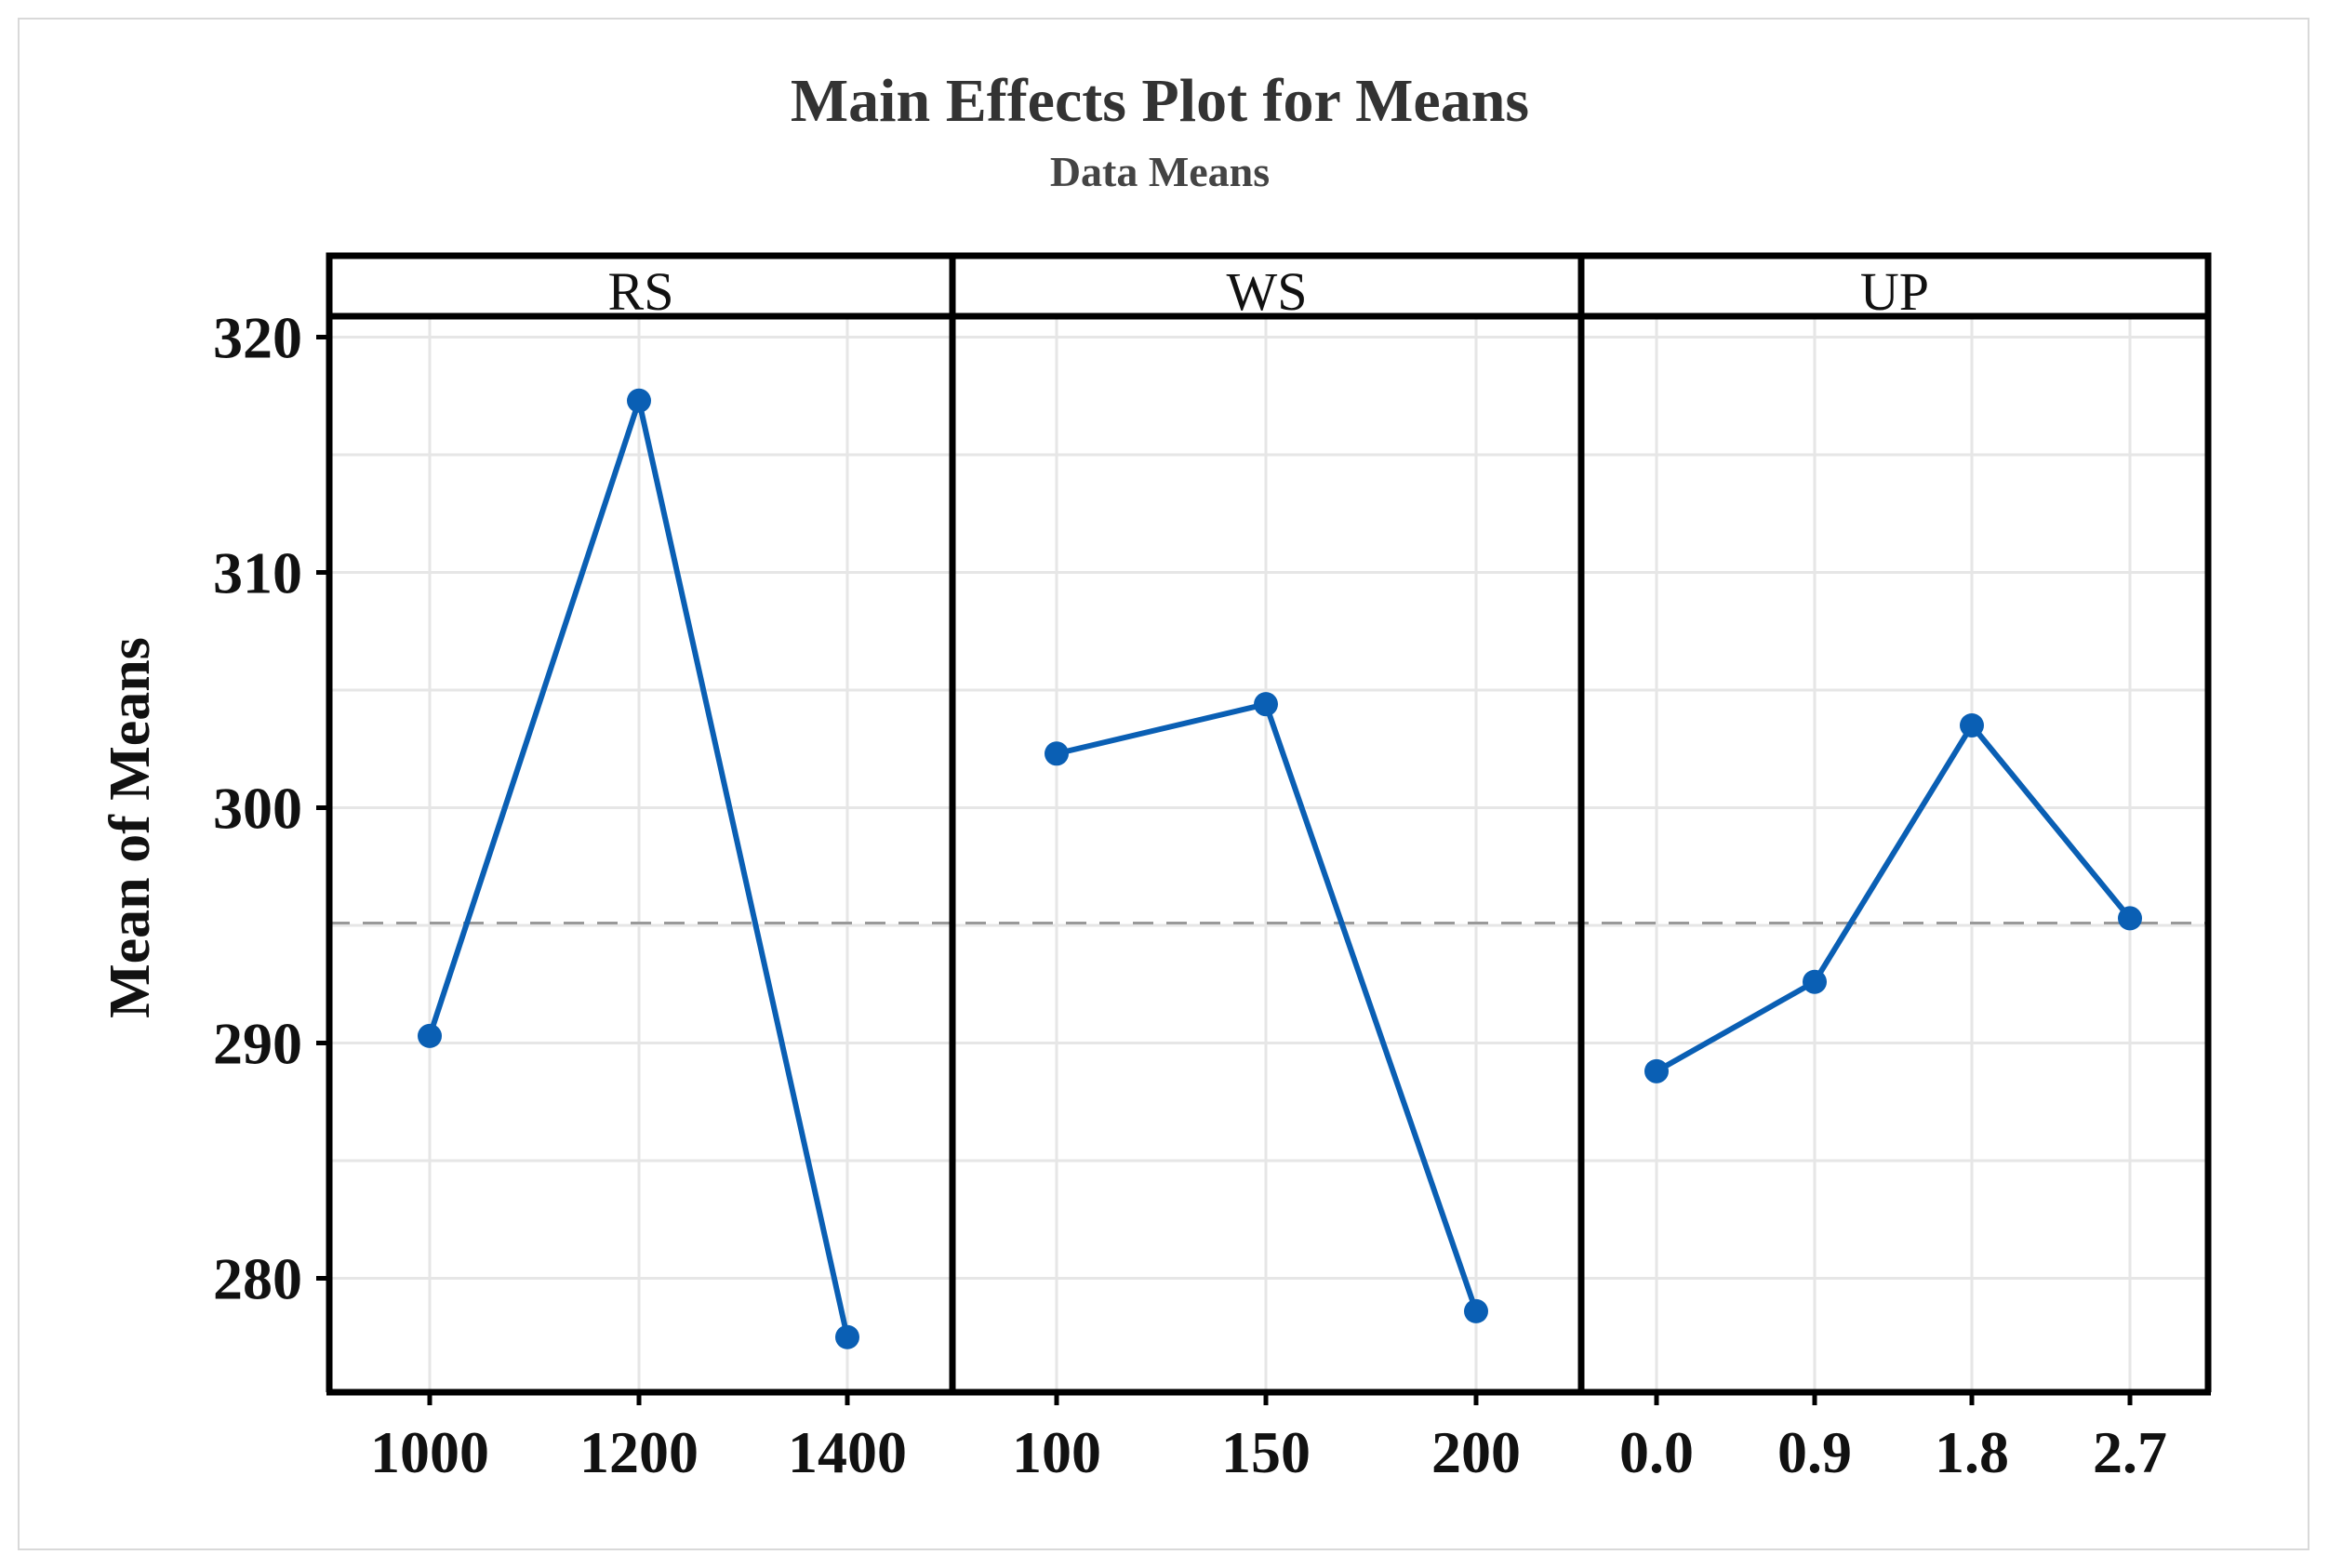 The height and width of the screenshot is (1568, 2329). Describe the element at coordinates (2130, 918) in the screenshot. I see `data-point-up-2.7` at that location.